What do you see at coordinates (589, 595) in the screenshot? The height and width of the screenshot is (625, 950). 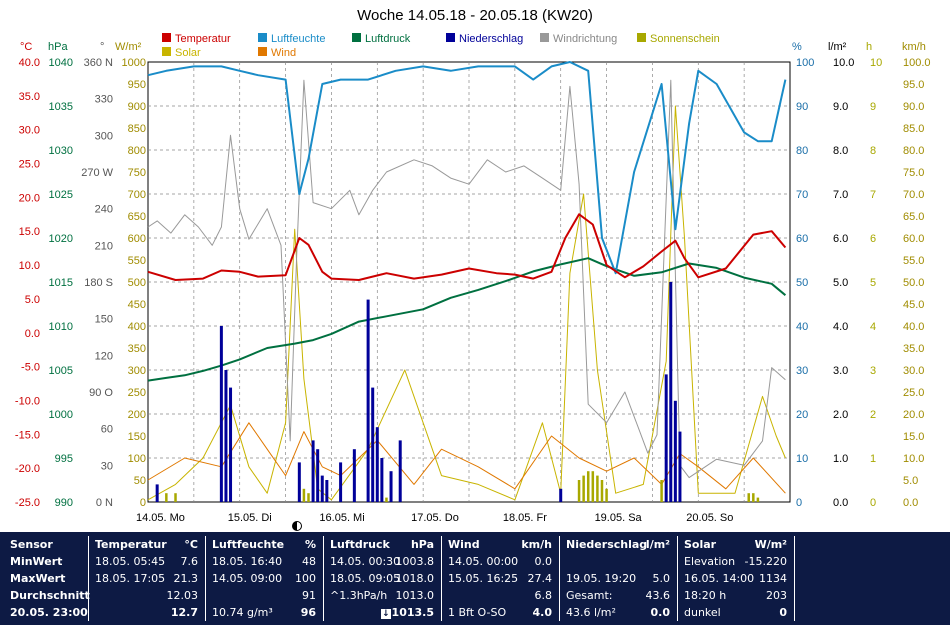 I see `rain-total-label: Gesamt:` at bounding box center [589, 595].